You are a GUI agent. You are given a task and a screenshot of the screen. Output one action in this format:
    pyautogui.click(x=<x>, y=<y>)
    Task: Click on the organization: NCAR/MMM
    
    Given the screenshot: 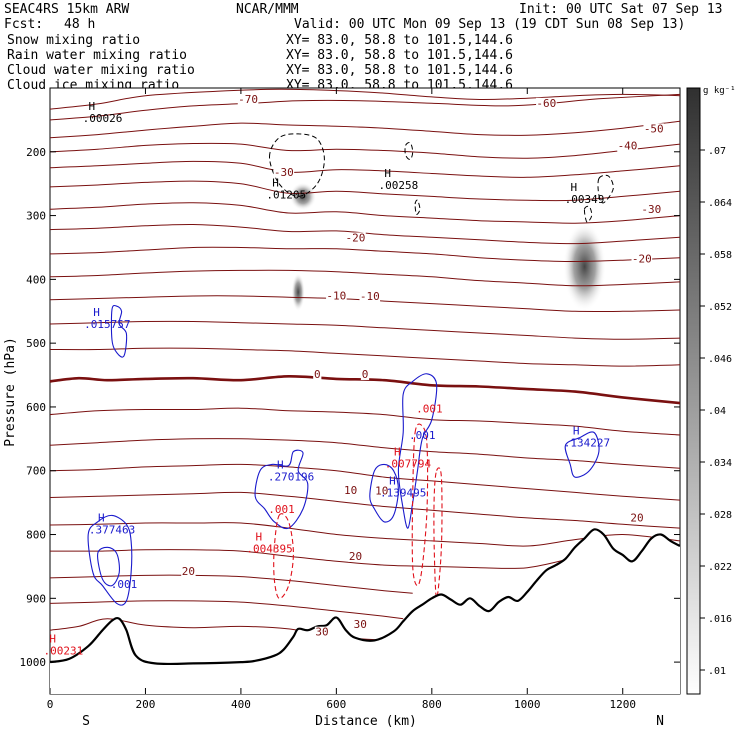 What is the action you would take?
    pyautogui.click(x=267, y=9)
    